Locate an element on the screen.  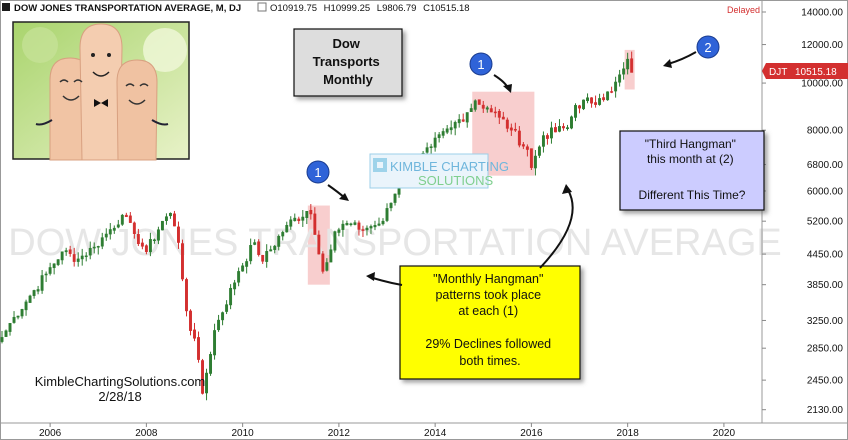
monthly-hangman-line-5: 29% Declines followed is located at coordinates (488, 344).